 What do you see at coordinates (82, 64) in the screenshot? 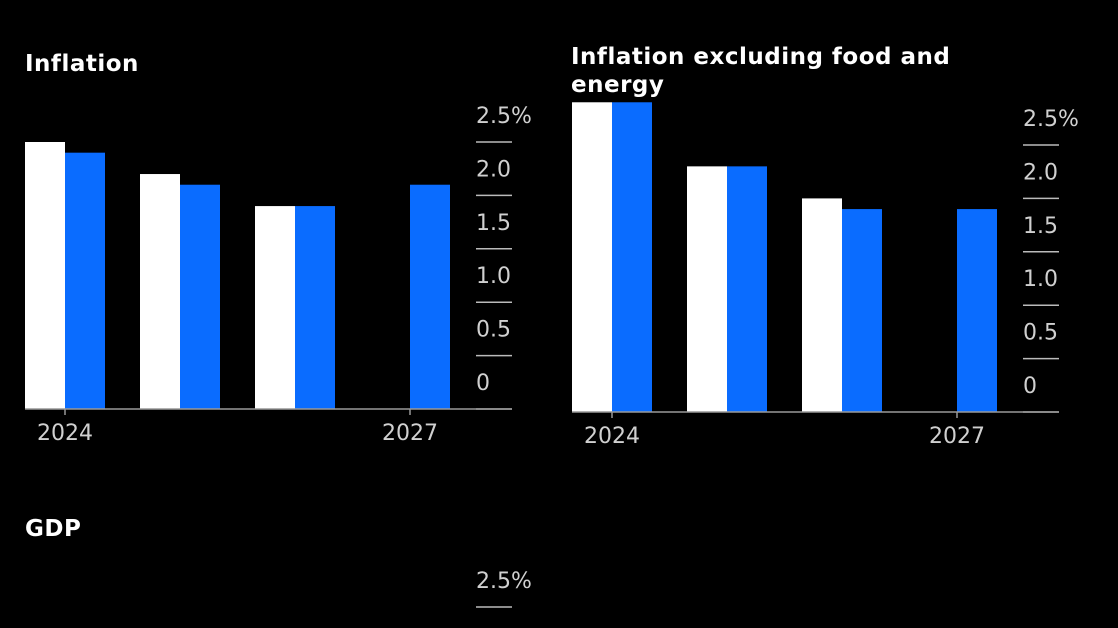
I see `chart-title: Inflation` at bounding box center [82, 64].